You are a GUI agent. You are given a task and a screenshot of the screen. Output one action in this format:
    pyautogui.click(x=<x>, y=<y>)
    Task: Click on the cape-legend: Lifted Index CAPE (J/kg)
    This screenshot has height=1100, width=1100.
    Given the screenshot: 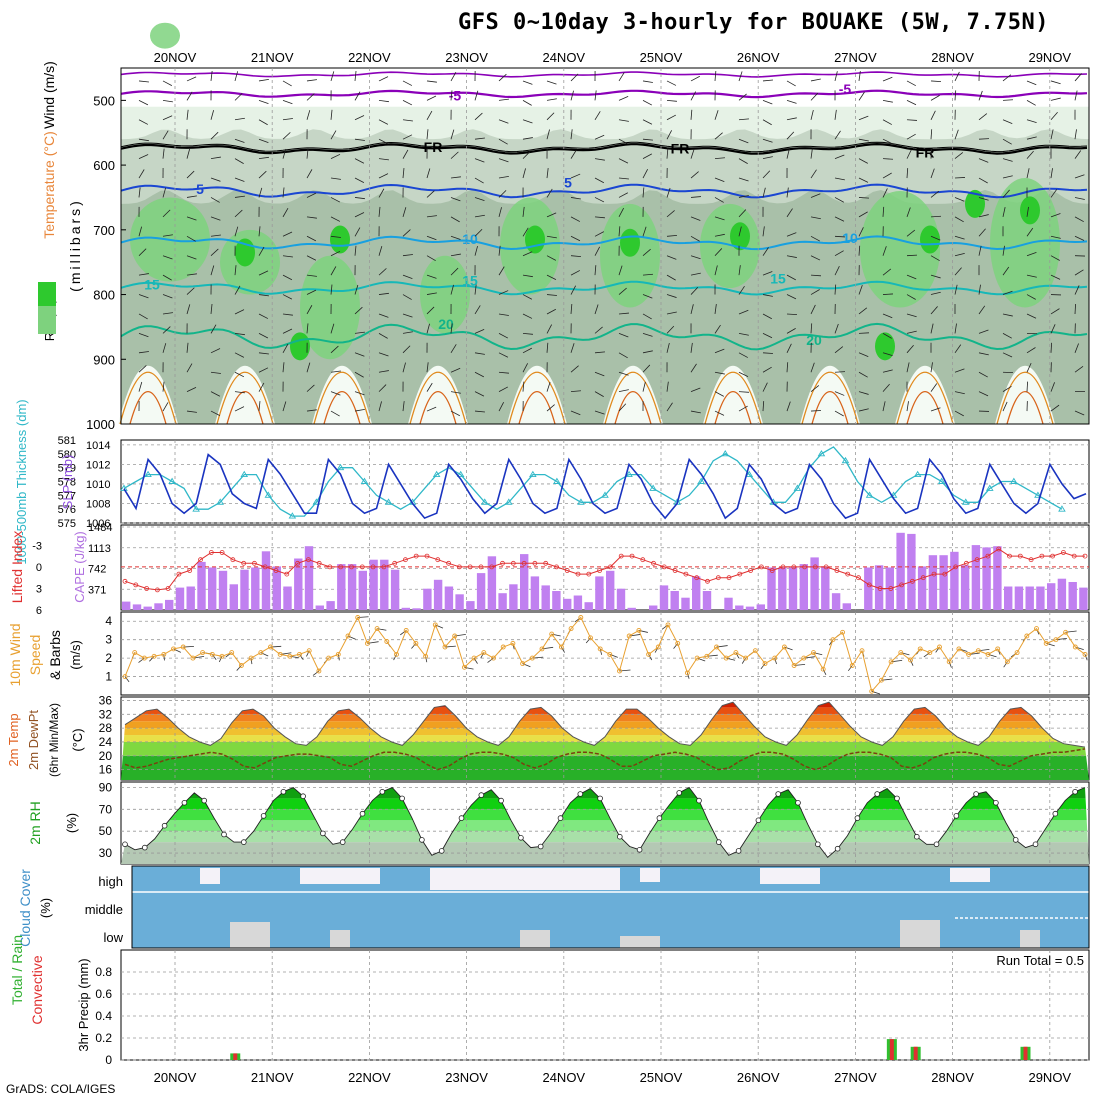 What is the action you would take?
    pyautogui.click(x=48, y=567)
    